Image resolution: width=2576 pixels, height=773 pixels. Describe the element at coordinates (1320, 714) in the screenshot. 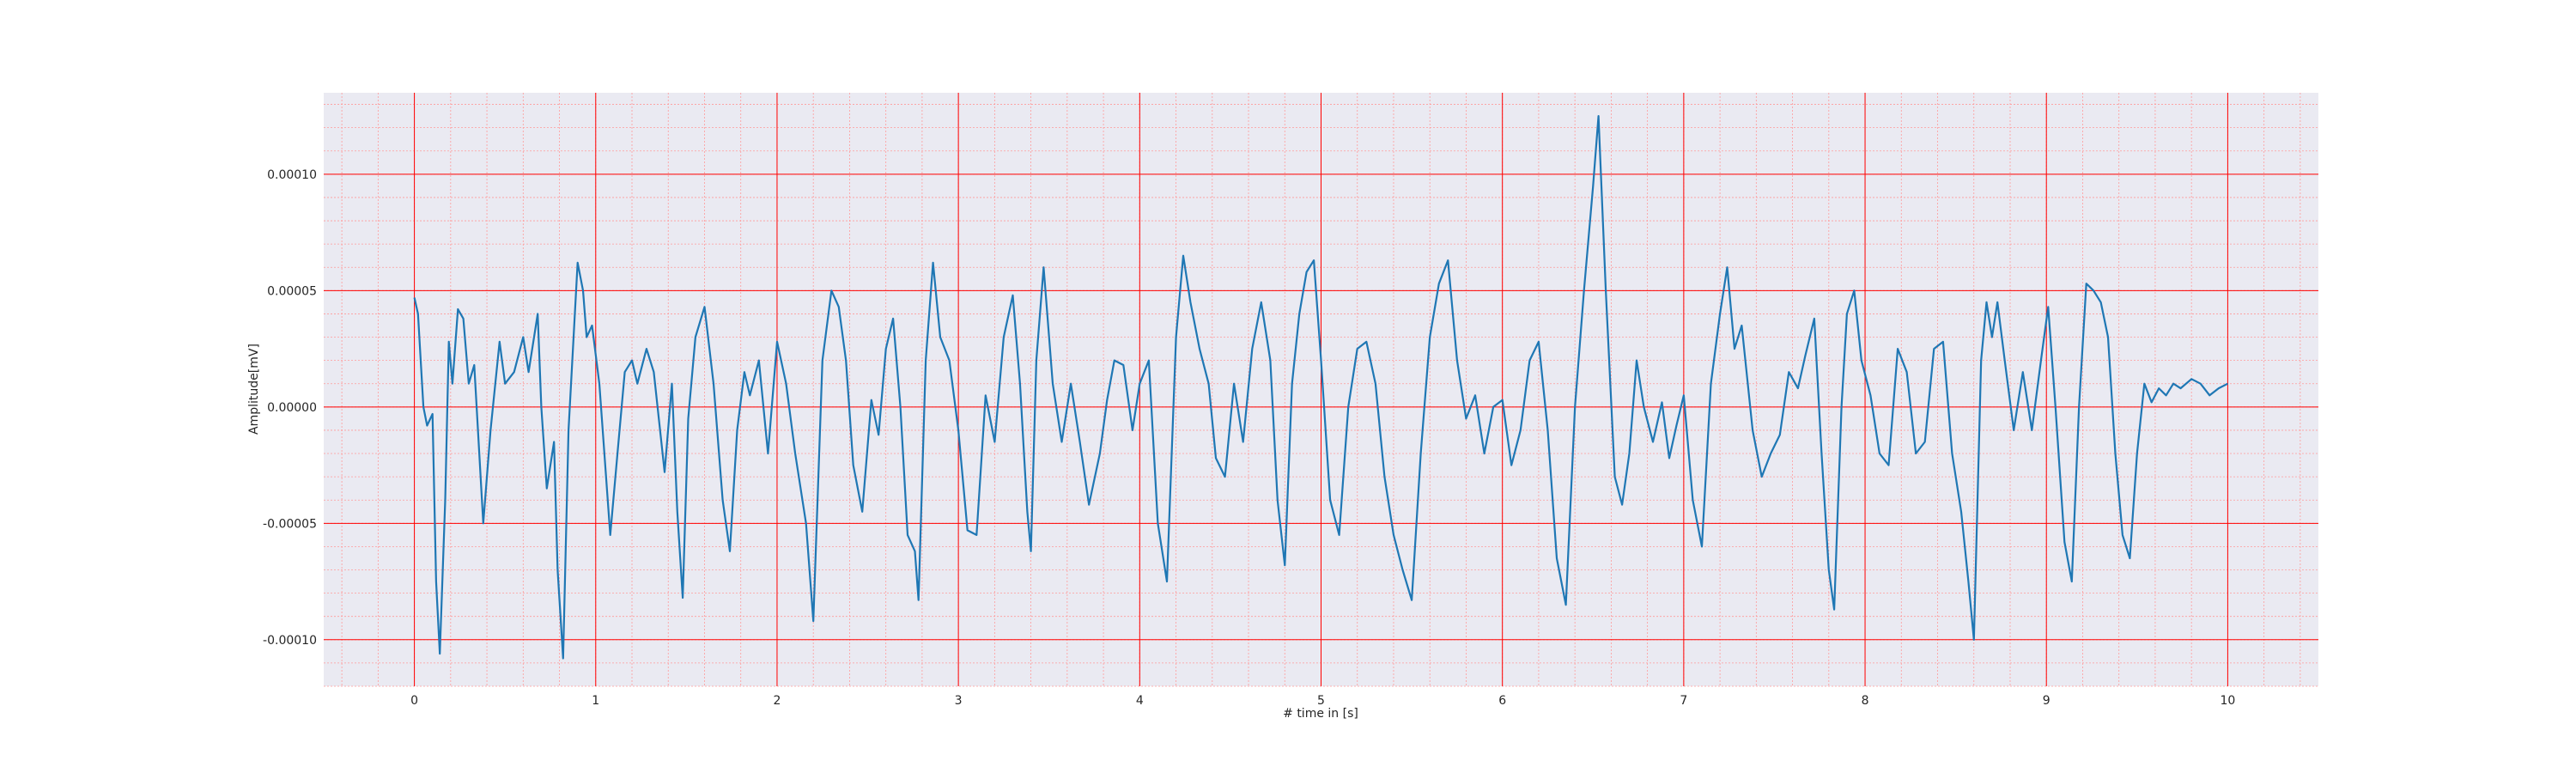

I see `x-axis-label: # time in [s]` at that location.